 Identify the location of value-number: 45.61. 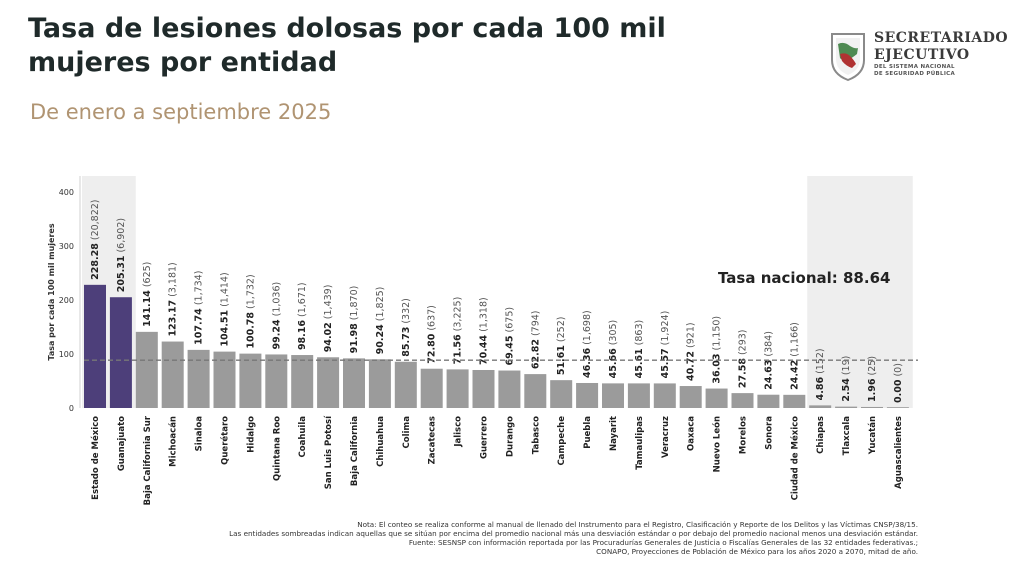
(639, 363).